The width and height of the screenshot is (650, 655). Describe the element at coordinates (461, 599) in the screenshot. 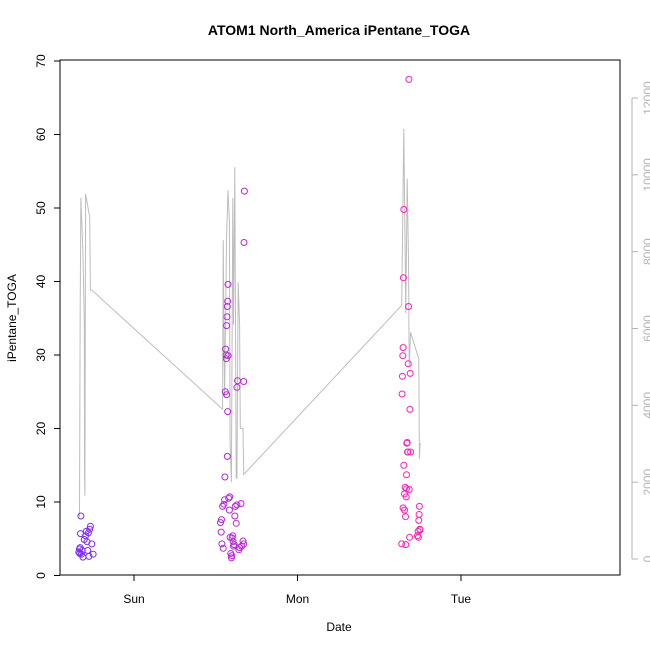

I see `x-tick-label: Tue` at that location.